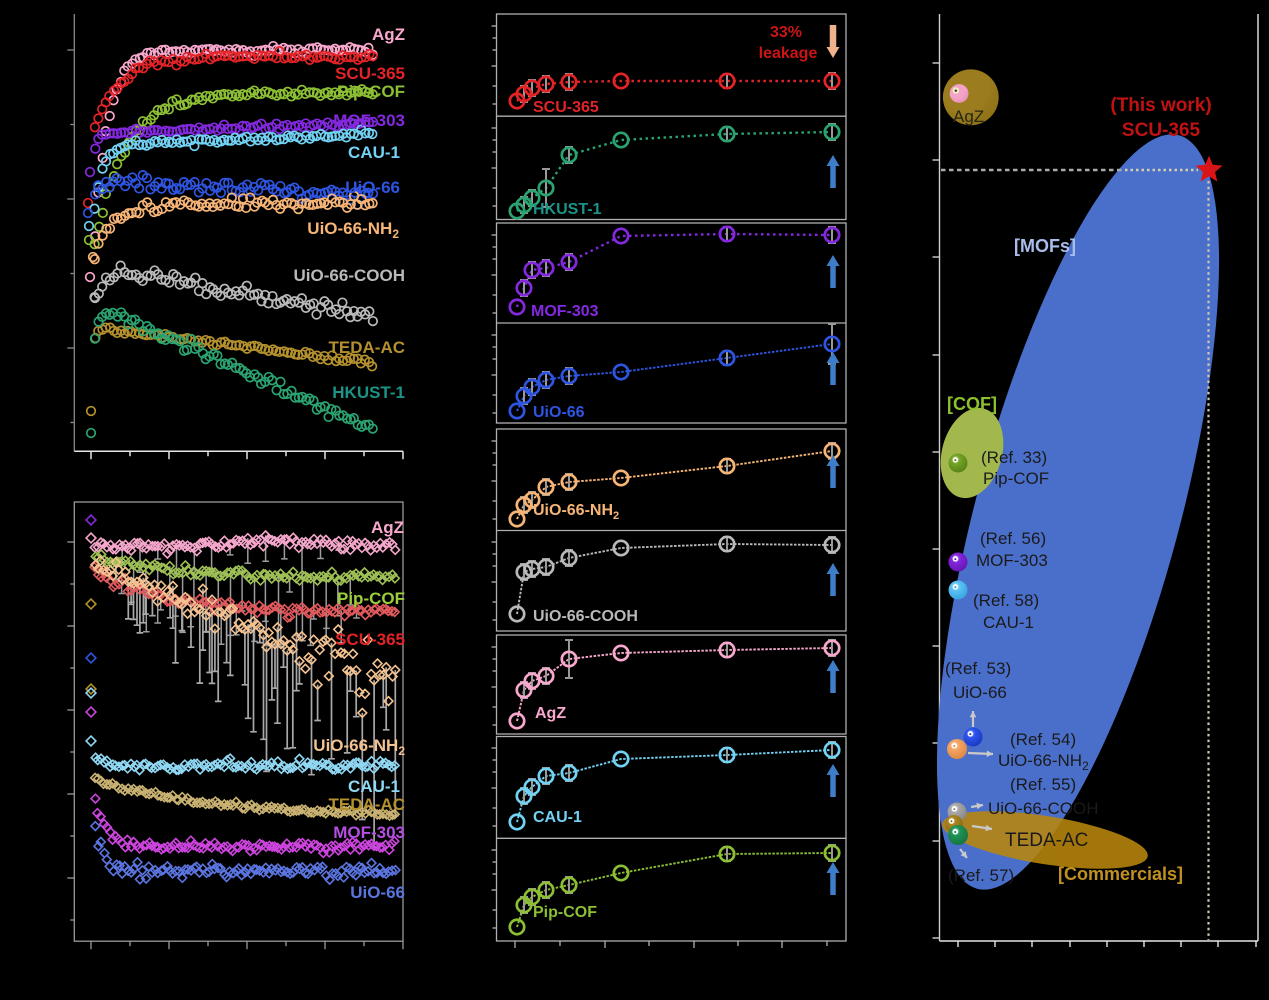 The image size is (1269, 1000). I want to click on svg-text: (Ref. 33), so click(1014, 457).